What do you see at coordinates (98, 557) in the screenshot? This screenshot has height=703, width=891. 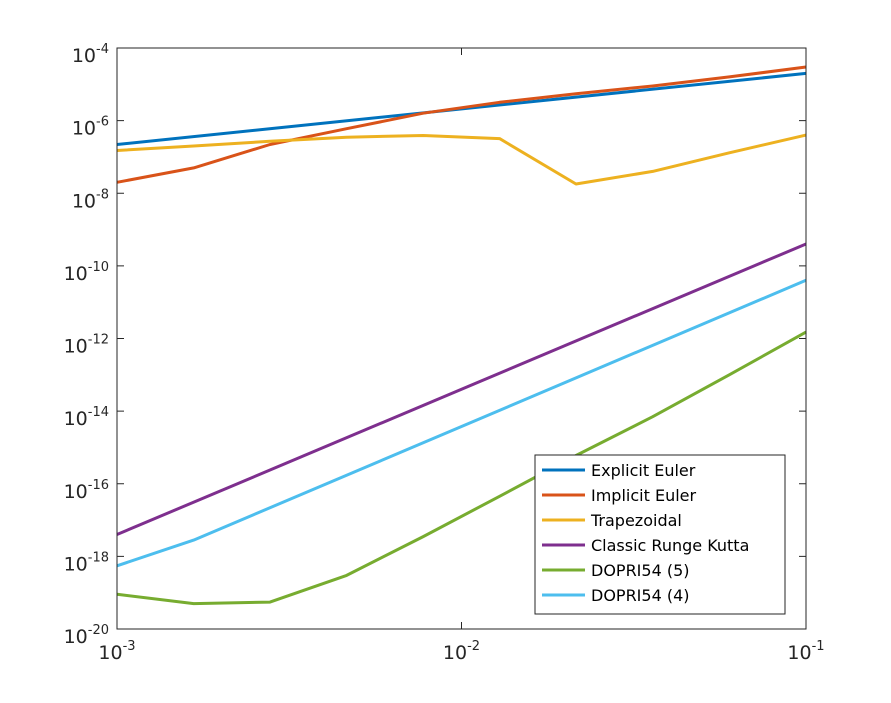 I see `y-tick-label-exponent: -18` at bounding box center [98, 557].